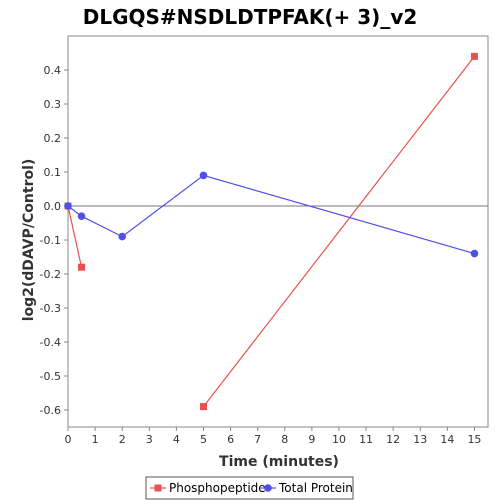  What do you see at coordinates (158, 488) in the screenshot?
I see `legend-marker-phosphopeptide` at bounding box center [158, 488].